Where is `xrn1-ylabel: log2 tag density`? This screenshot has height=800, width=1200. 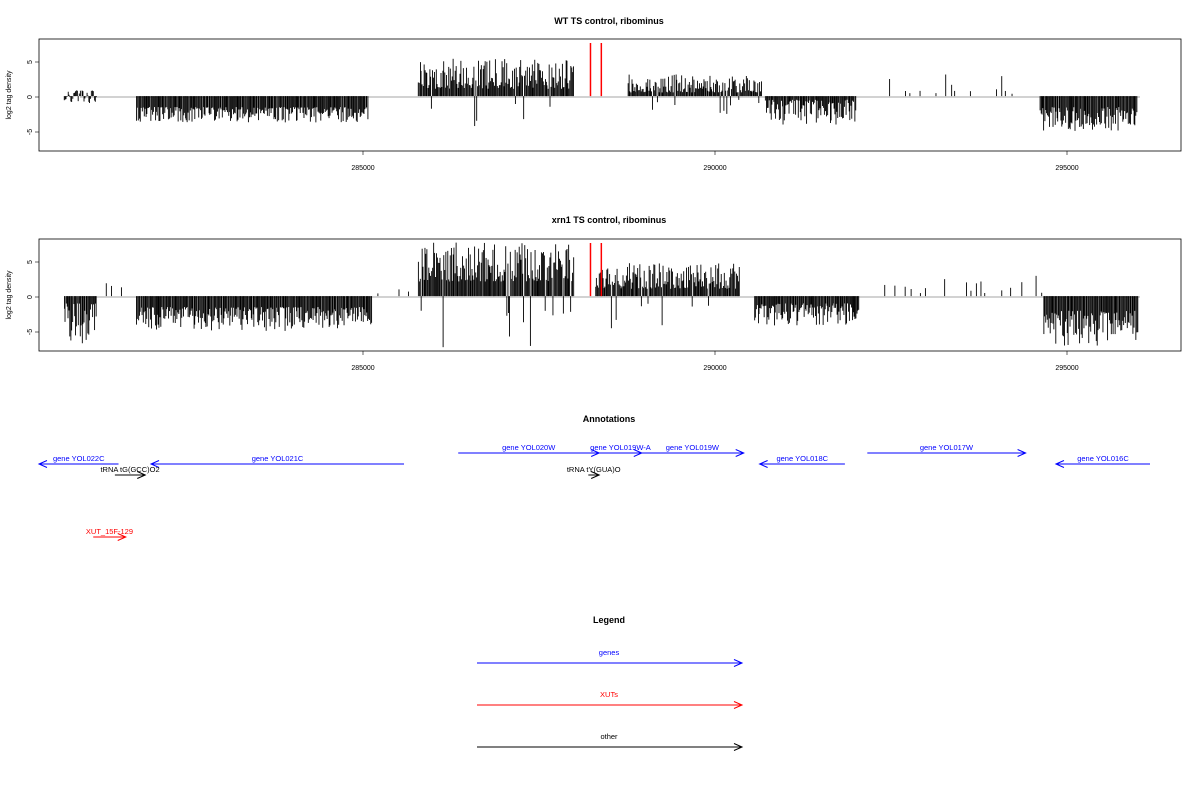
xrn1-ylabel: log2 tag density is located at coordinates (9, 295).